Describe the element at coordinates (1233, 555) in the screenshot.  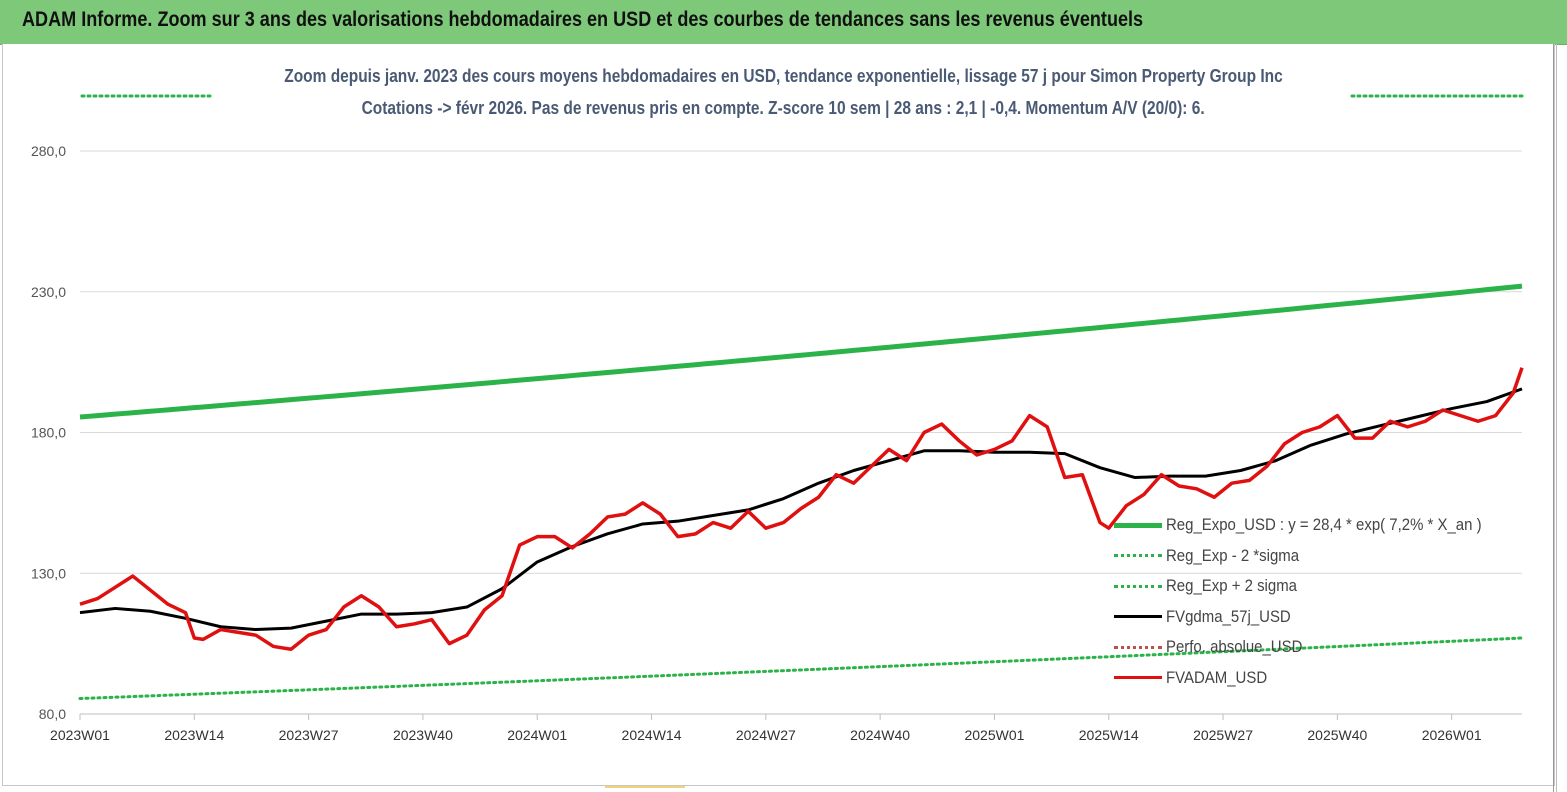
I see `legend-label: Reg_Exp - 2 *sigma` at that location.